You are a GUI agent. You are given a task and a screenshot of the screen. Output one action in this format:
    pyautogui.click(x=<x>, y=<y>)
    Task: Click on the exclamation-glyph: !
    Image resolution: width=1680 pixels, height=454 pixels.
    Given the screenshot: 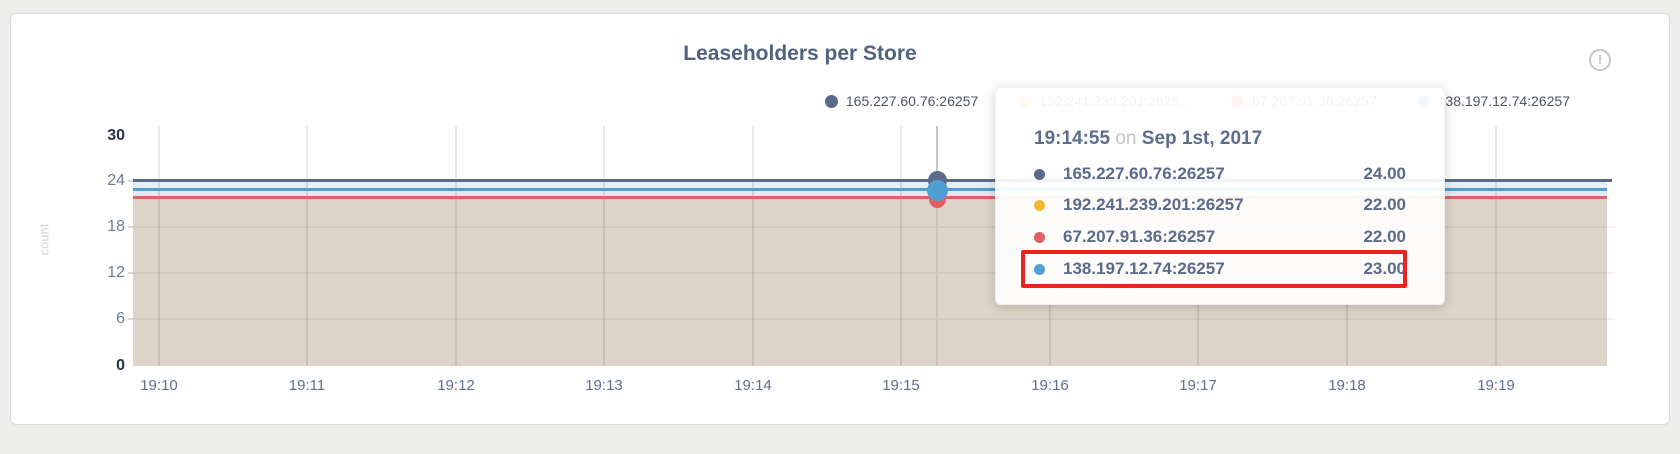 What is the action you would take?
    pyautogui.click(x=1600, y=59)
    